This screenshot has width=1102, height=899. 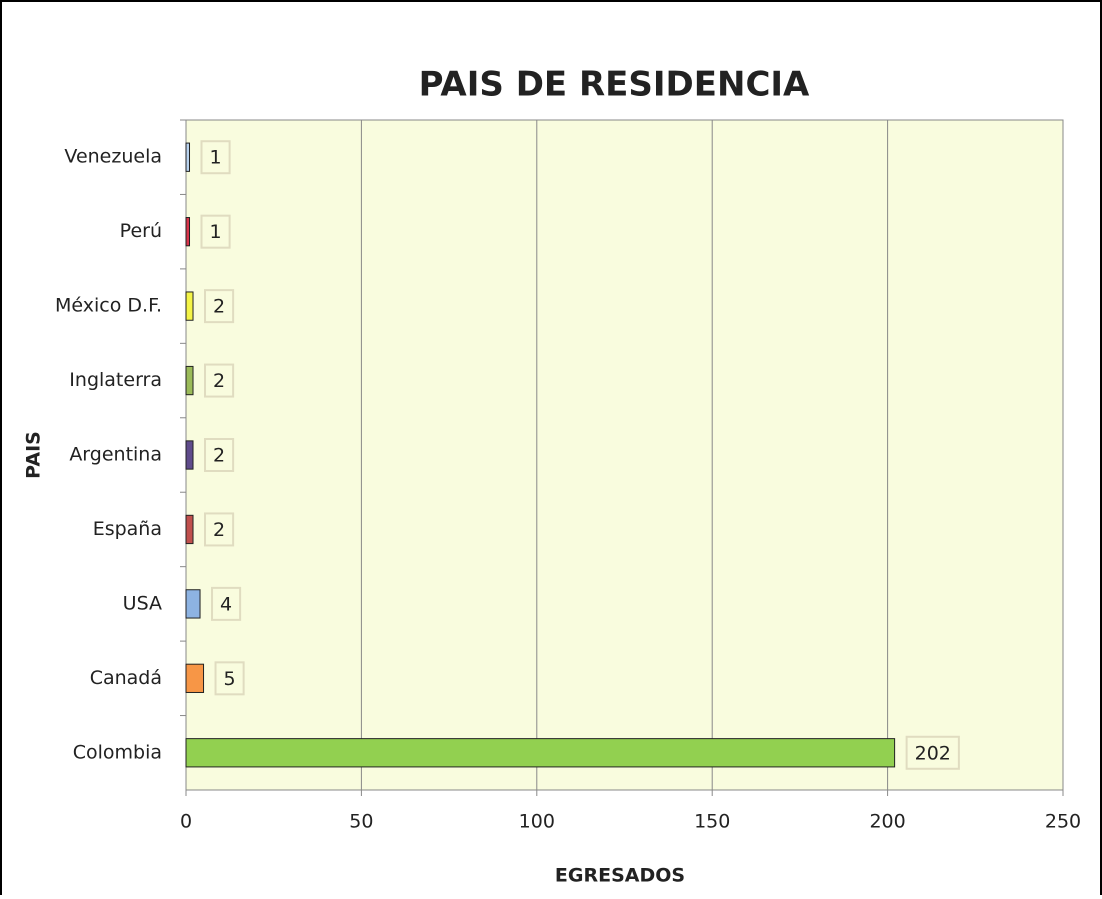 What do you see at coordinates (712, 822) in the screenshot?
I see `x-tick-label: 150` at bounding box center [712, 822].